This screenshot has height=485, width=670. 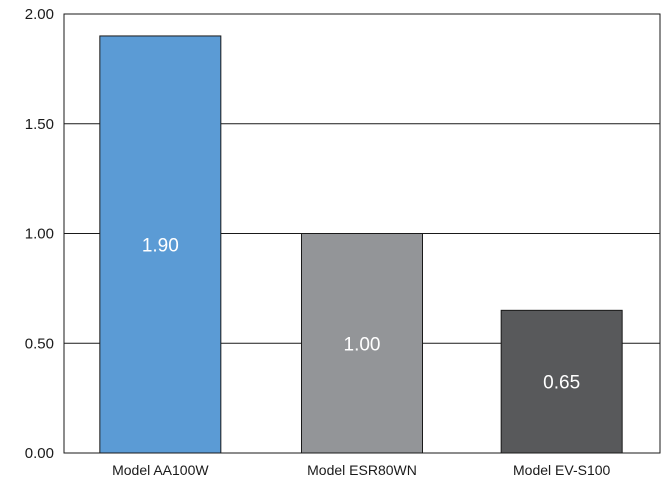 I want to click on y-axis-ticks: 0.00 0.50 1.00 1.50 2.00, so click(x=39, y=234).